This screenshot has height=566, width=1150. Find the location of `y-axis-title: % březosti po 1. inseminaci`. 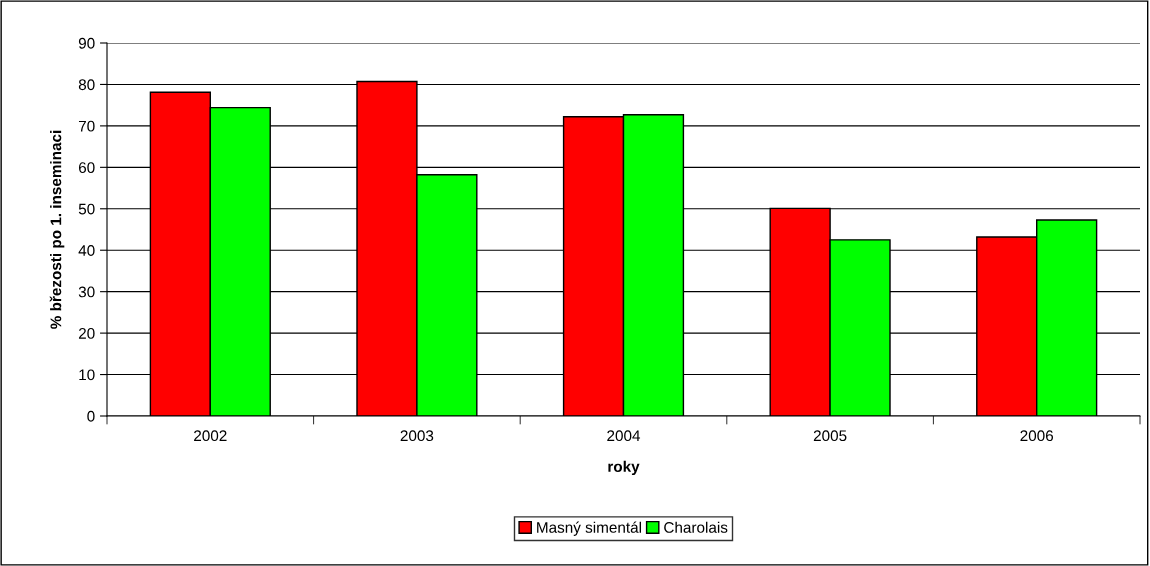

y-axis-title: % březosti po 1. inseminaci is located at coordinates (57, 229).